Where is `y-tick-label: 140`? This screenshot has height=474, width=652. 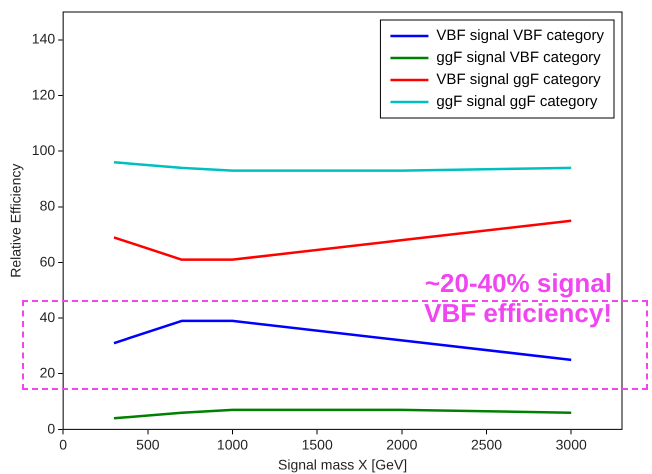
y-tick-label: 140 is located at coordinates (44, 38).